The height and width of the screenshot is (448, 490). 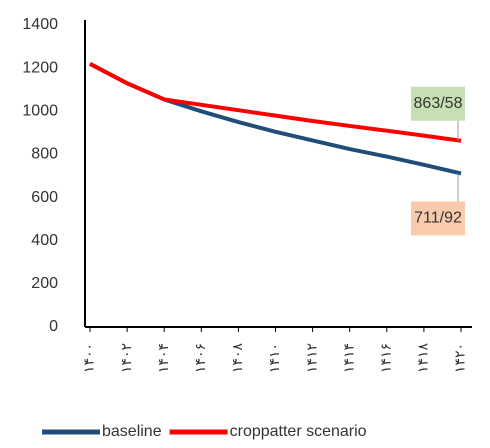 What do you see at coordinates (163, 358) in the screenshot?
I see `x-tick-label: ۱۴۰۴` at bounding box center [163, 358].